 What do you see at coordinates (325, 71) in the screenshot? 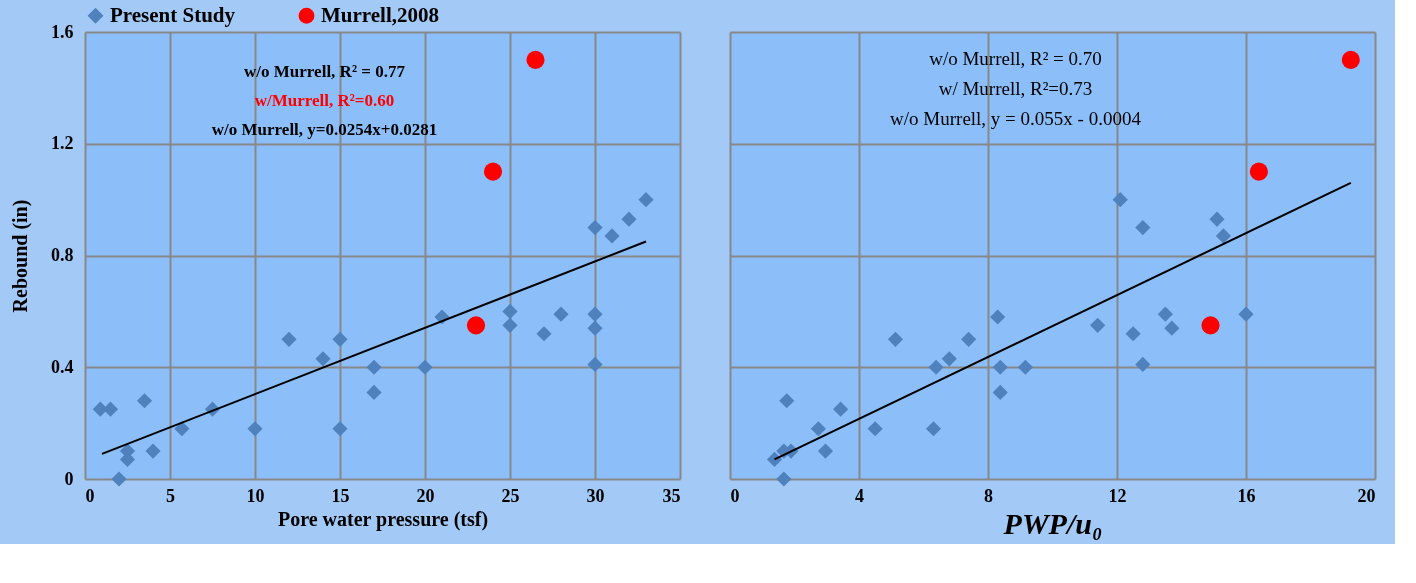
I see `annotation: w/o Murrell, R² = 0.77` at bounding box center [325, 71].